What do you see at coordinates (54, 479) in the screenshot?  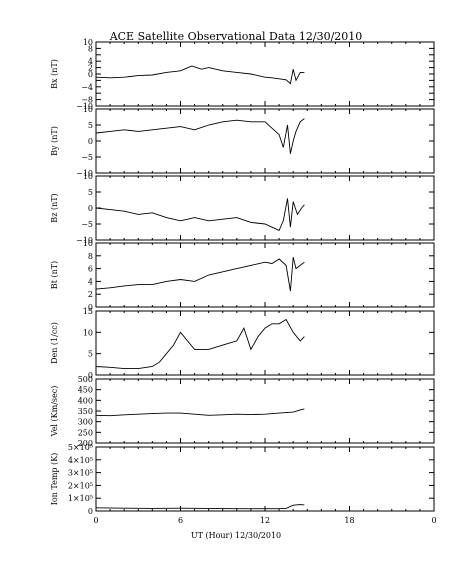 I see `y-axis-label: Ion Temp (K)` at bounding box center [54, 479].